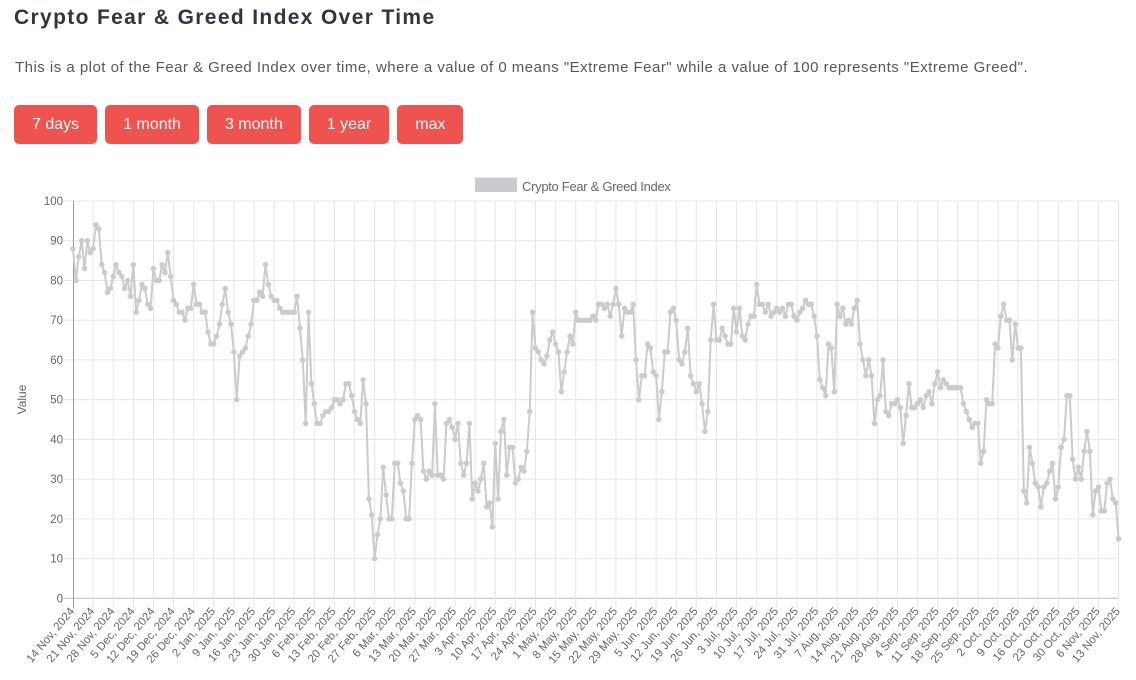  I want to click on svg-text: Crypto Fear & Greed Index, so click(596, 186).